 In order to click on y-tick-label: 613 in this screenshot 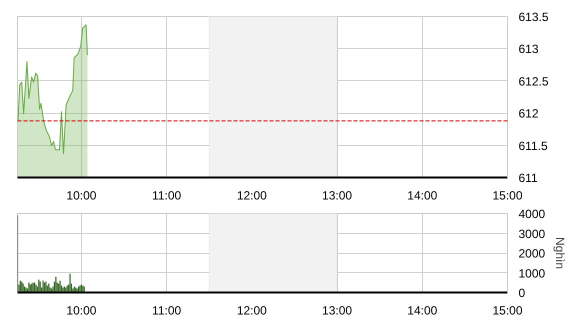, I will do `click(528, 49)`.